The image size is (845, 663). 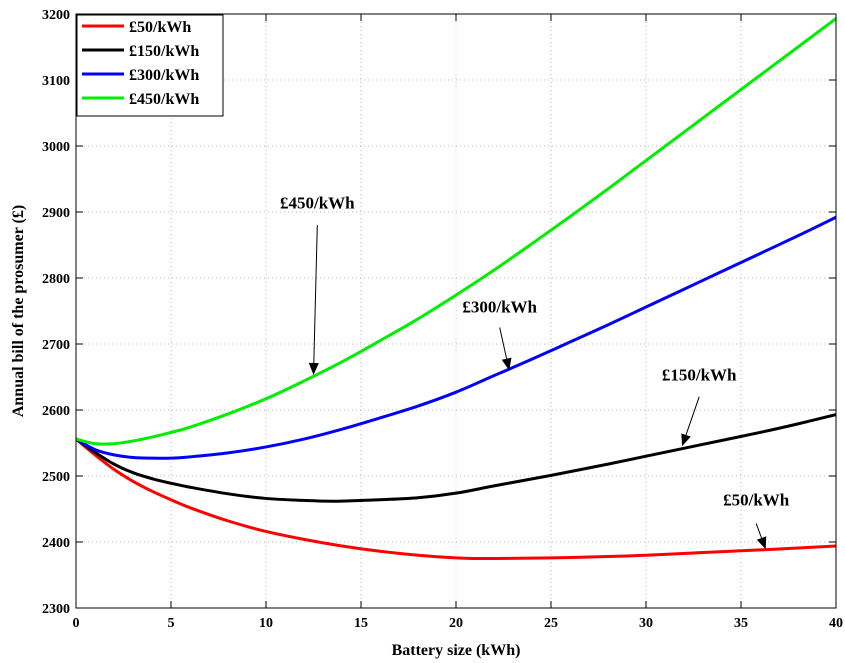 What do you see at coordinates (56, 81) in the screenshot?
I see `y-tick-label: 3100` at bounding box center [56, 81].